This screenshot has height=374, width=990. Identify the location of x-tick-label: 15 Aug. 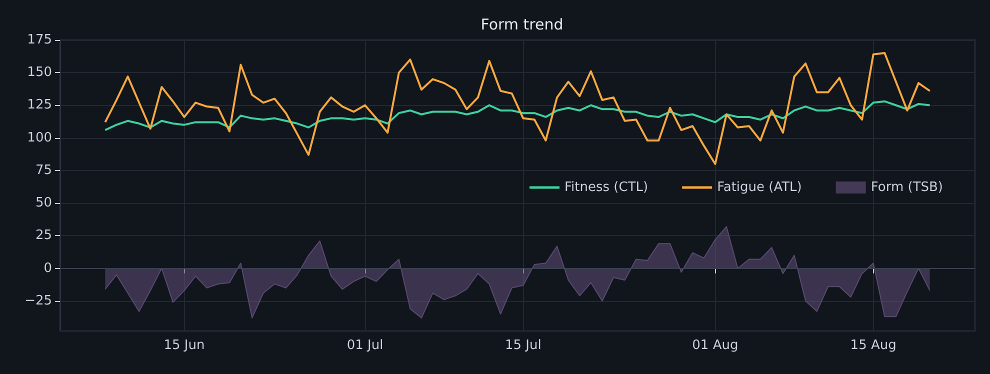
(873, 345).